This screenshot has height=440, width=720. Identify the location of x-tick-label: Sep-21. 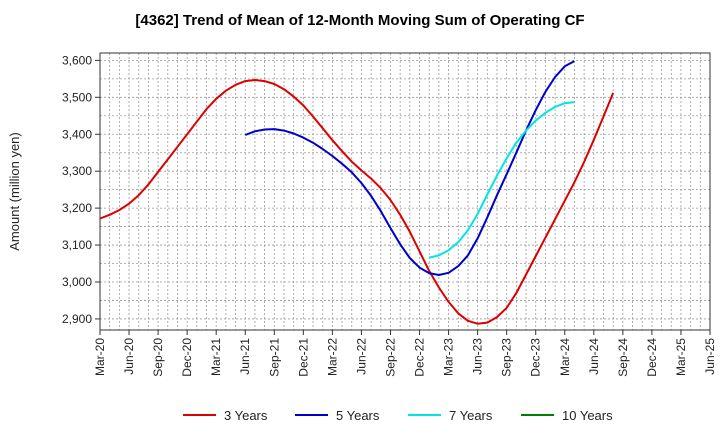
(274, 357).